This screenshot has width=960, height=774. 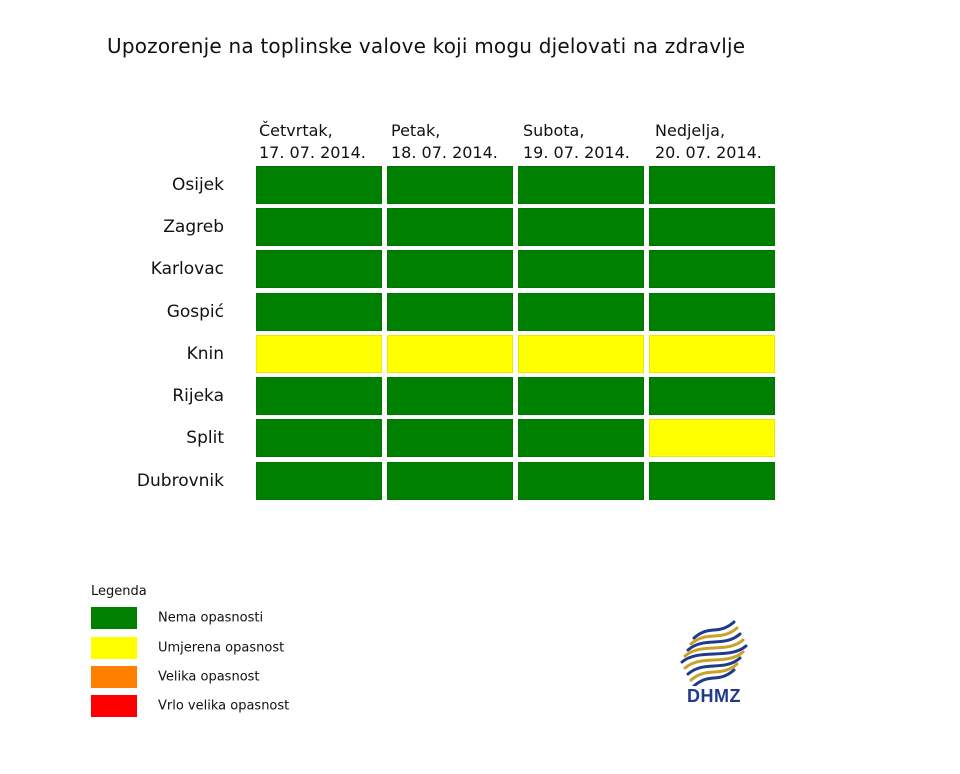 What do you see at coordinates (456, 142) in the screenshot?
I see `column-header: Petak, 18. 07. 2014.` at bounding box center [456, 142].